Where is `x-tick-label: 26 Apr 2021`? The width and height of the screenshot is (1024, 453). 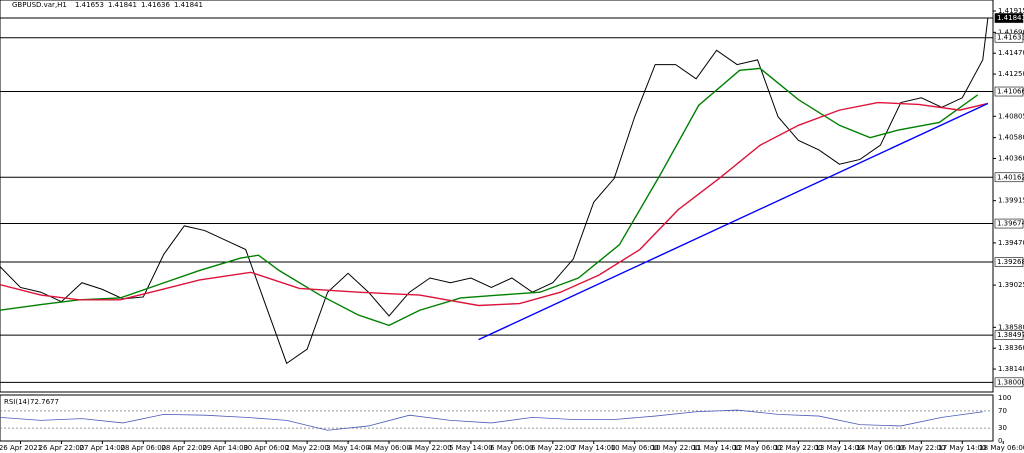 x-tick-label: 26 Apr 2021 is located at coordinates (21, 448).